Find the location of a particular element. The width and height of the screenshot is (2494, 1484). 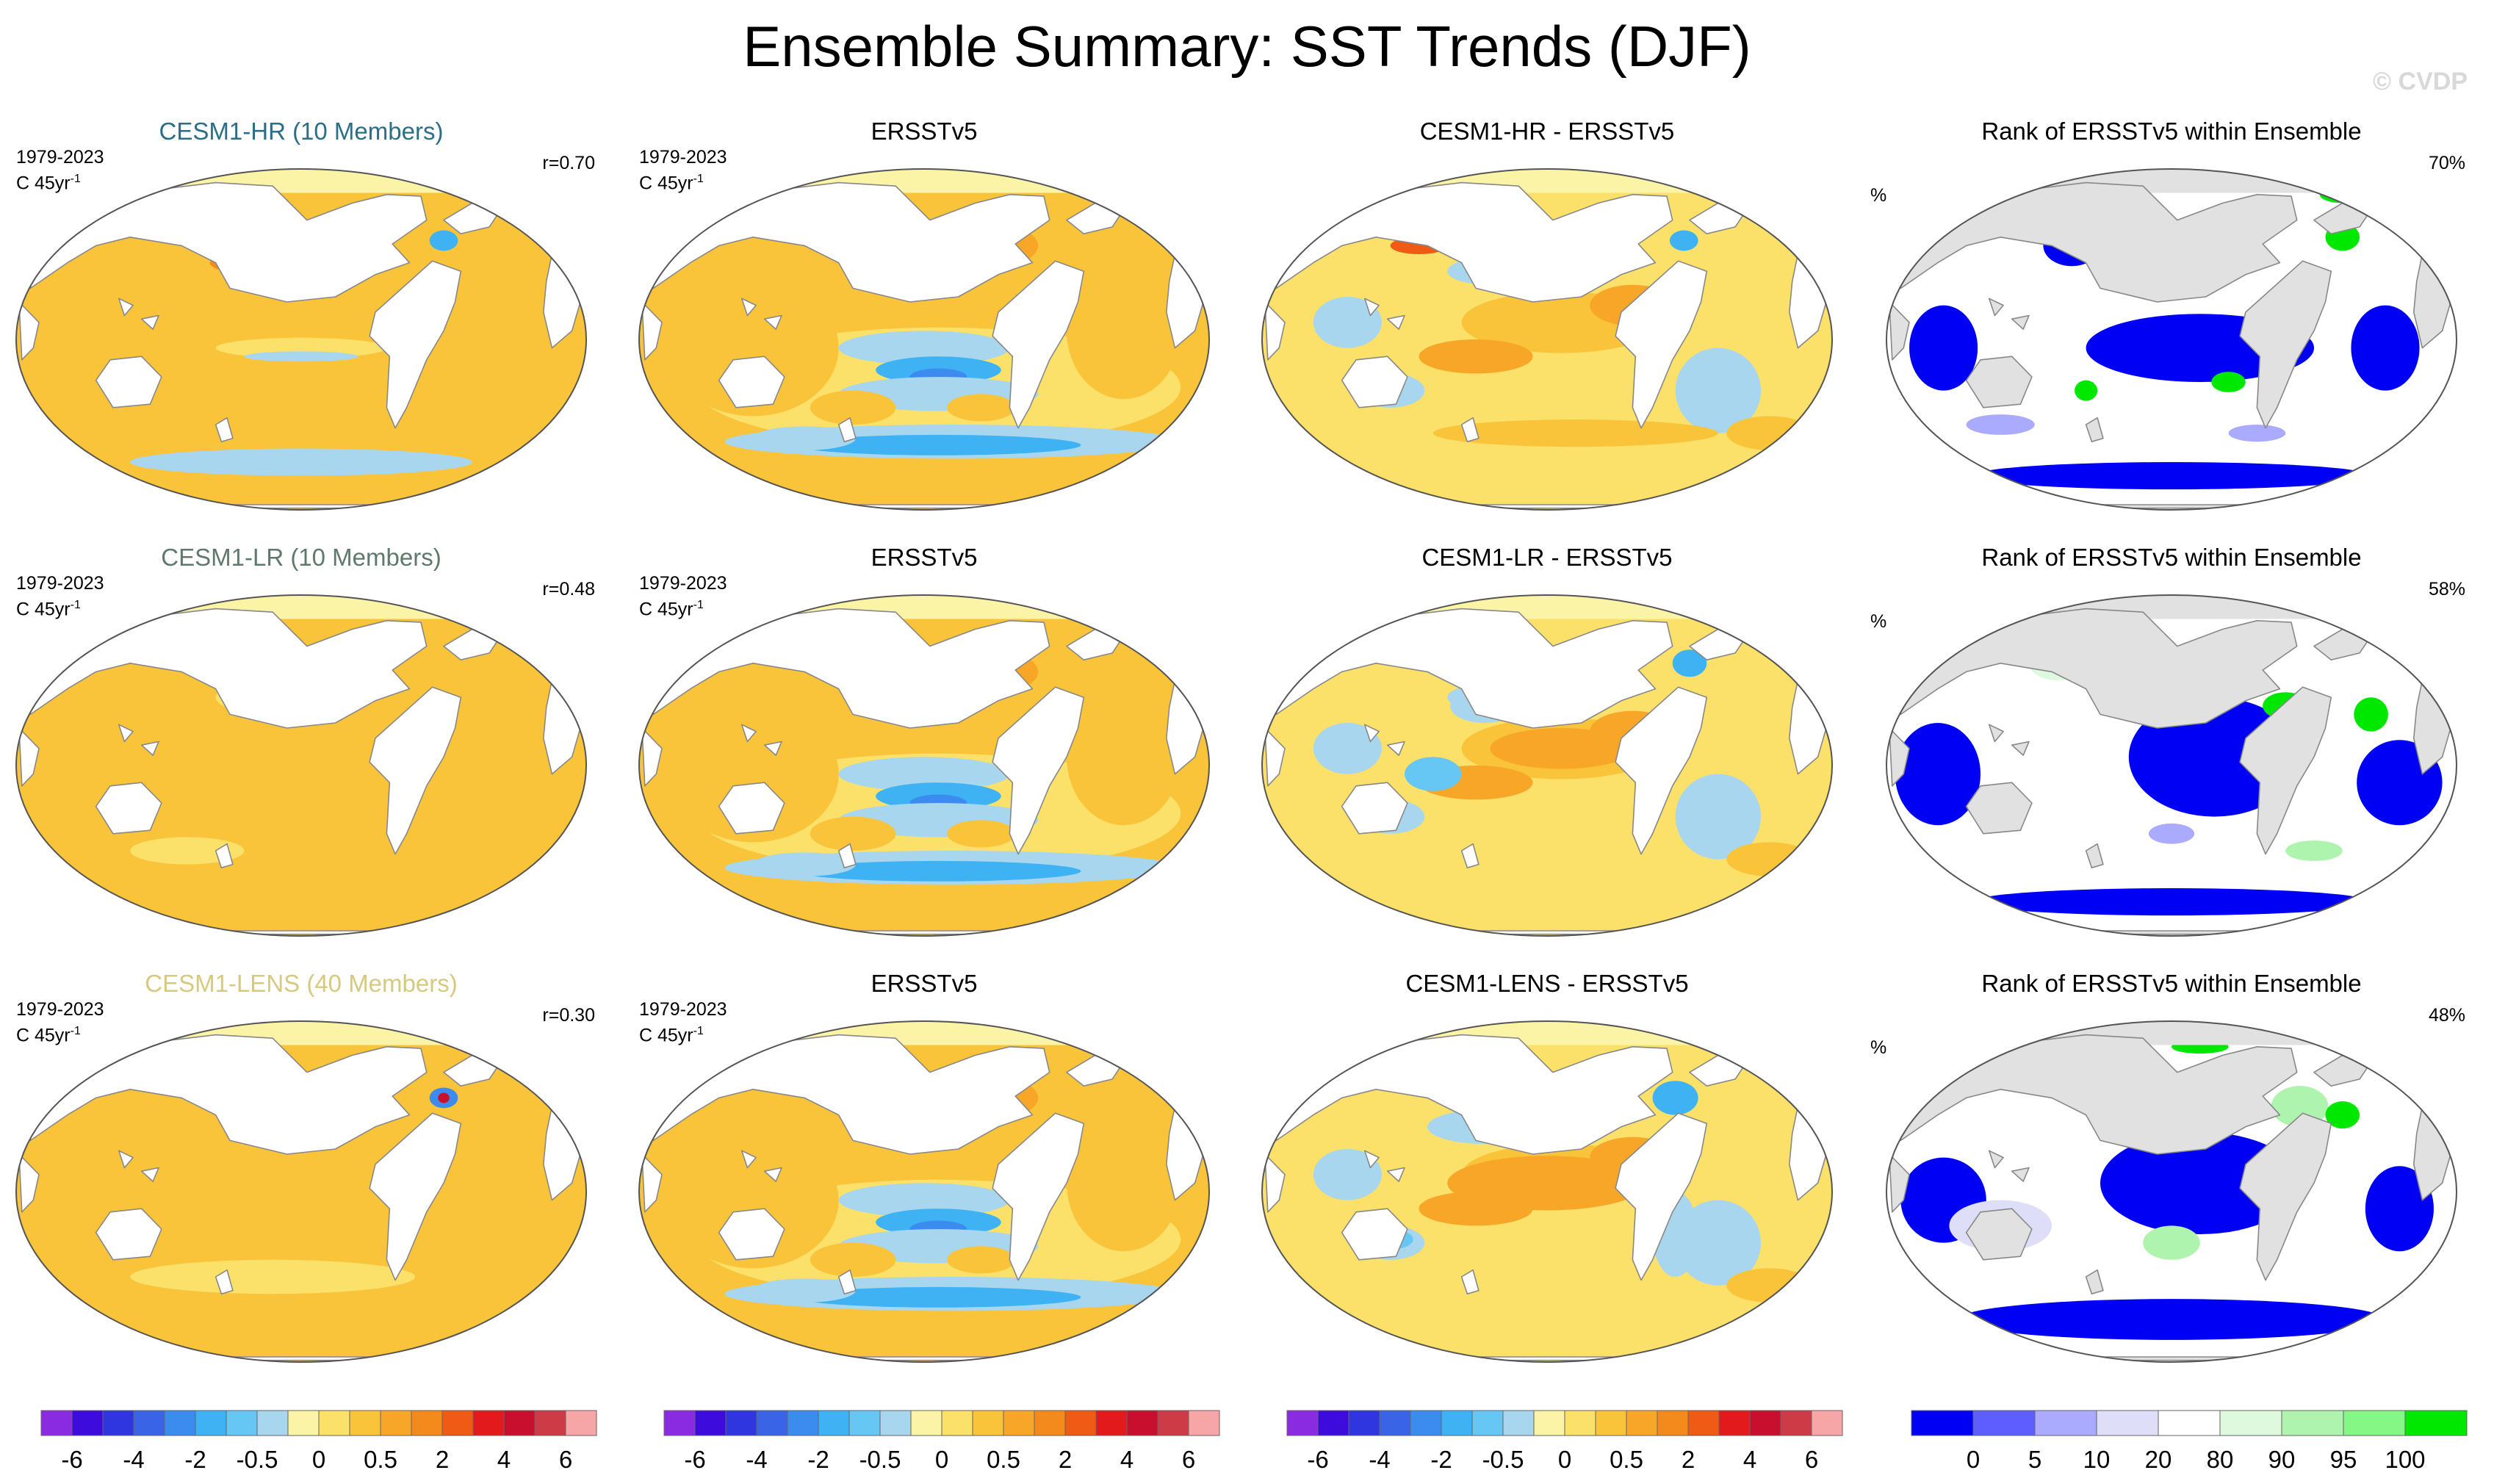

panel-title: CESM1-LR (10 Members) is located at coordinates (301, 557).